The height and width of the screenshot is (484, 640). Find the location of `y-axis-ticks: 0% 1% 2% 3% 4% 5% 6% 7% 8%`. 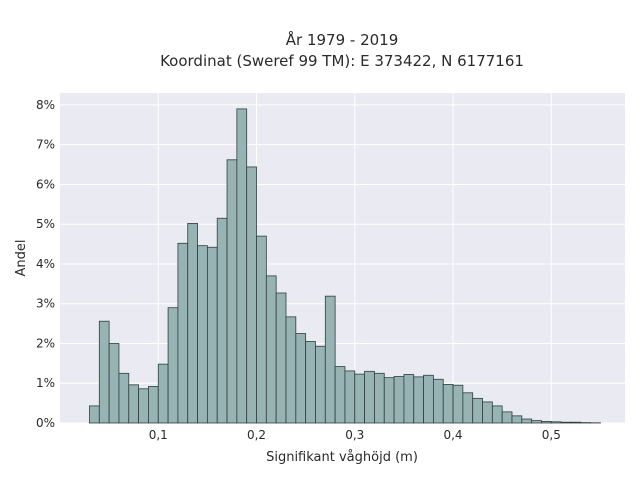

y-axis-ticks: 0% 1% 2% 3% 4% 5% 6% 7% 8% is located at coordinates (45, 264).